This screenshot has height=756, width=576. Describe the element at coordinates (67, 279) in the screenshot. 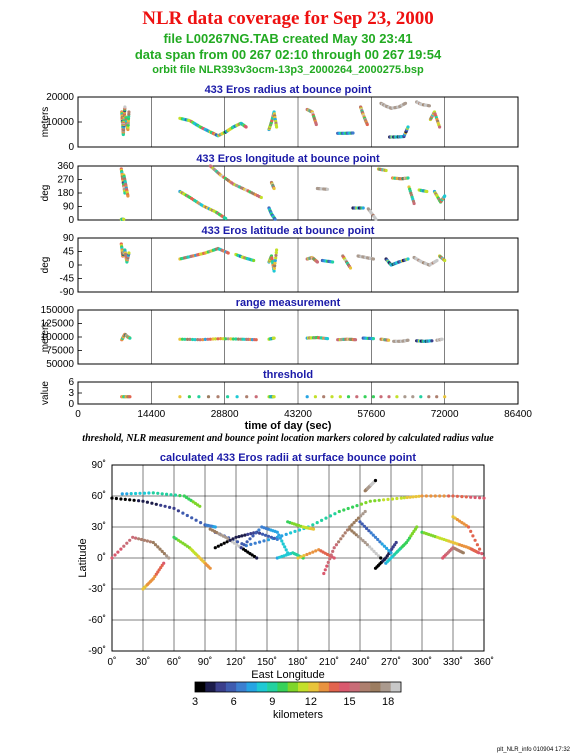

I see `y-tick-label: -45` at that location.